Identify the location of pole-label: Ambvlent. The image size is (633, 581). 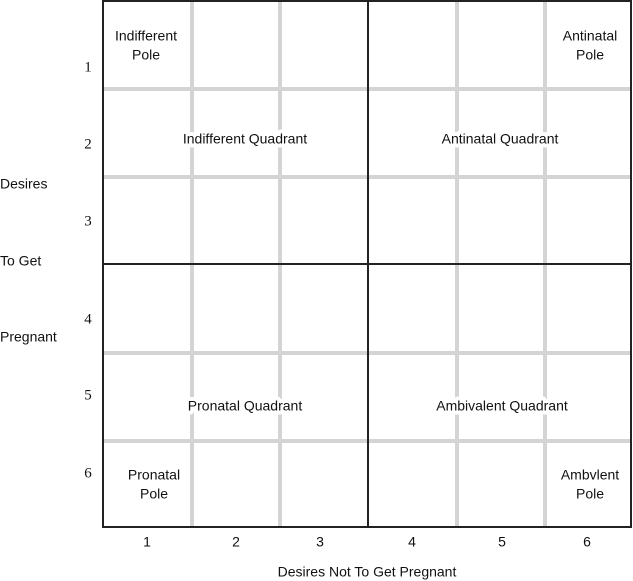
(590, 475).